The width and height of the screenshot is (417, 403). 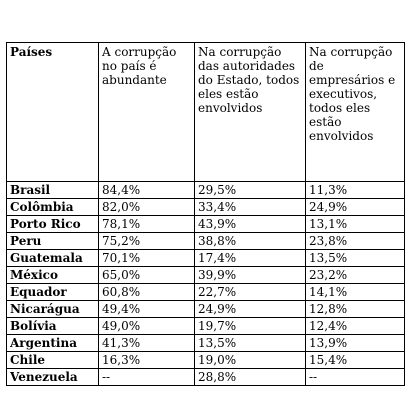 I want to click on state-cell: 13,5%, so click(x=250, y=343).